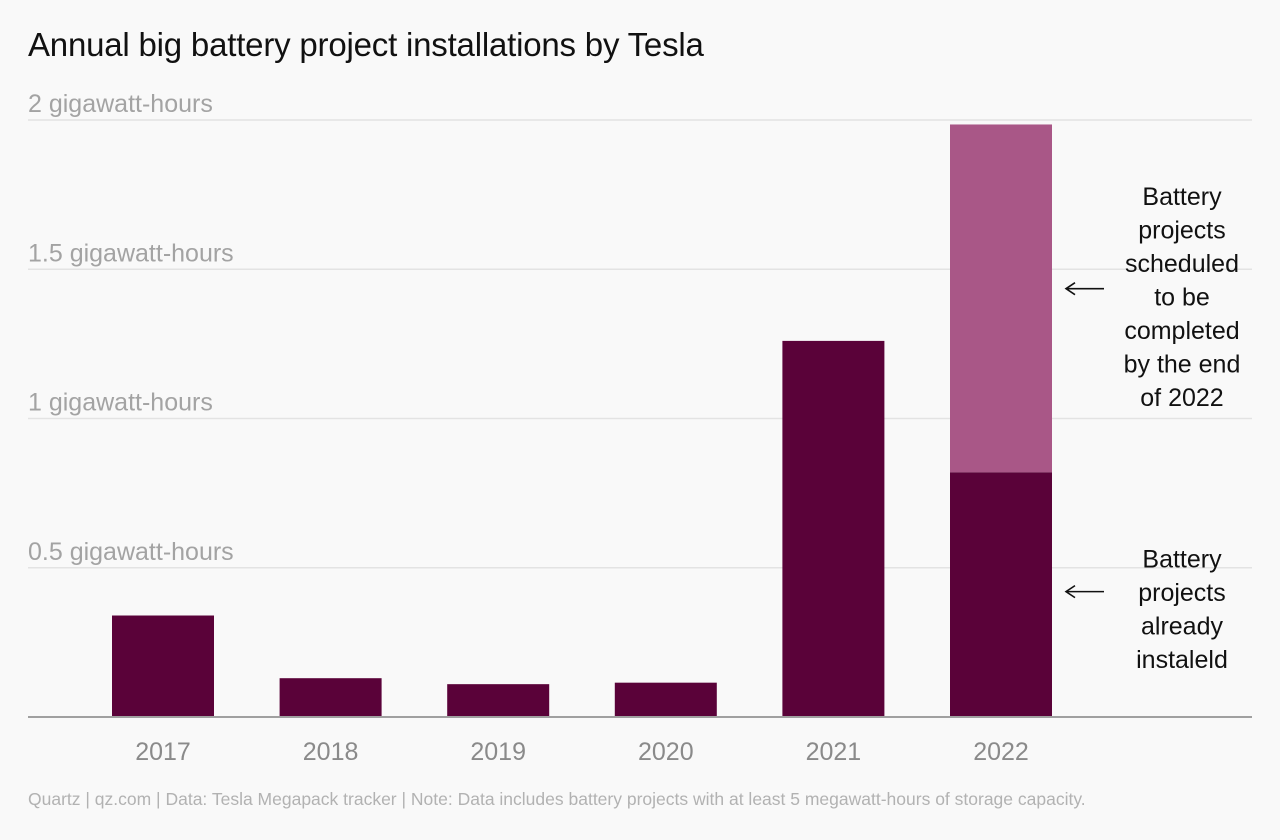 This screenshot has width=1280, height=840. Describe the element at coordinates (498, 752) in the screenshot. I see `x-tick-label: 2019` at that location.